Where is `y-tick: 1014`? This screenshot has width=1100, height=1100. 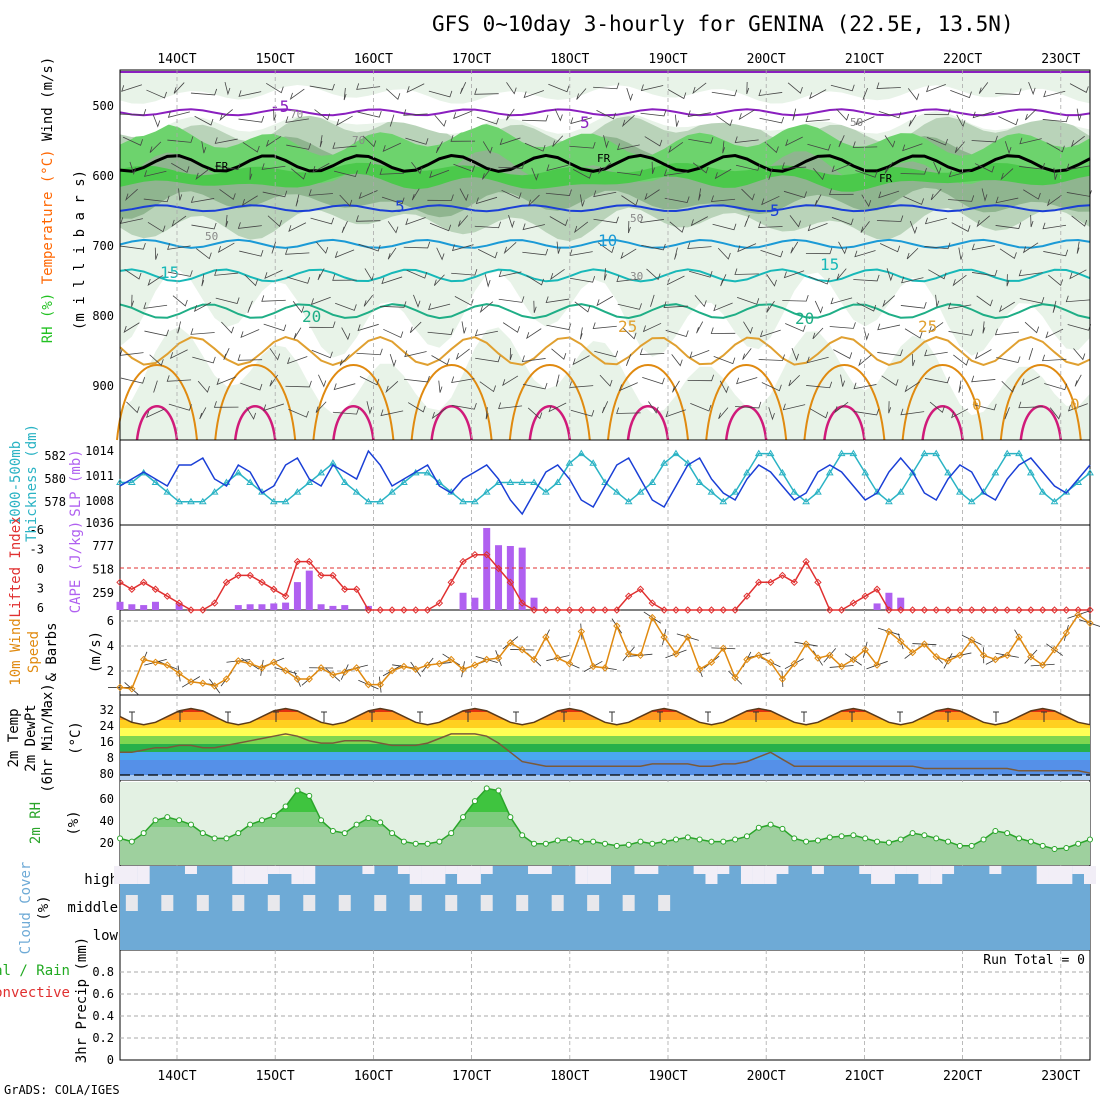
y-tick: 1014 is located at coordinates (99, 451).